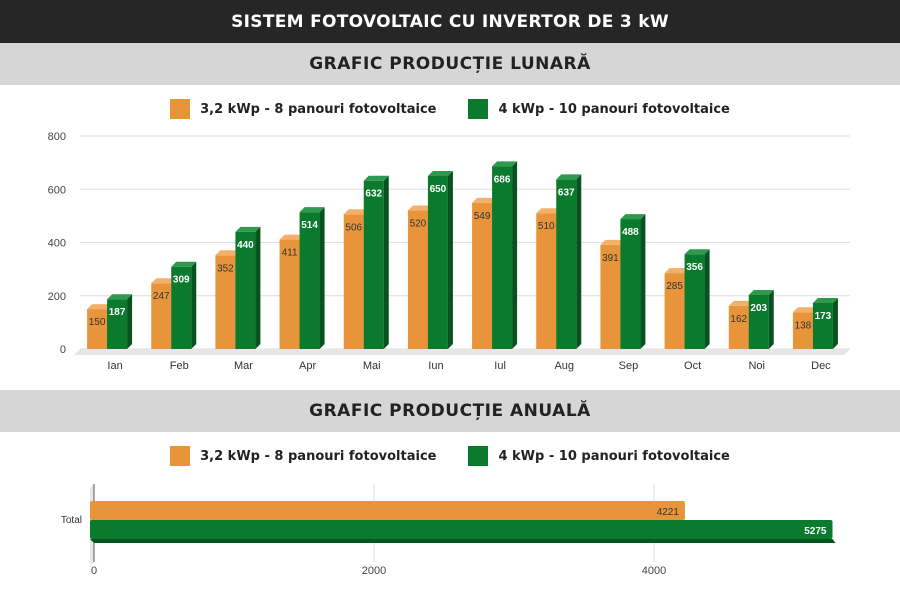 This screenshot has height=600, width=900. What do you see at coordinates (57, 297) in the screenshot?
I see `y-tick-label: 200` at bounding box center [57, 297].